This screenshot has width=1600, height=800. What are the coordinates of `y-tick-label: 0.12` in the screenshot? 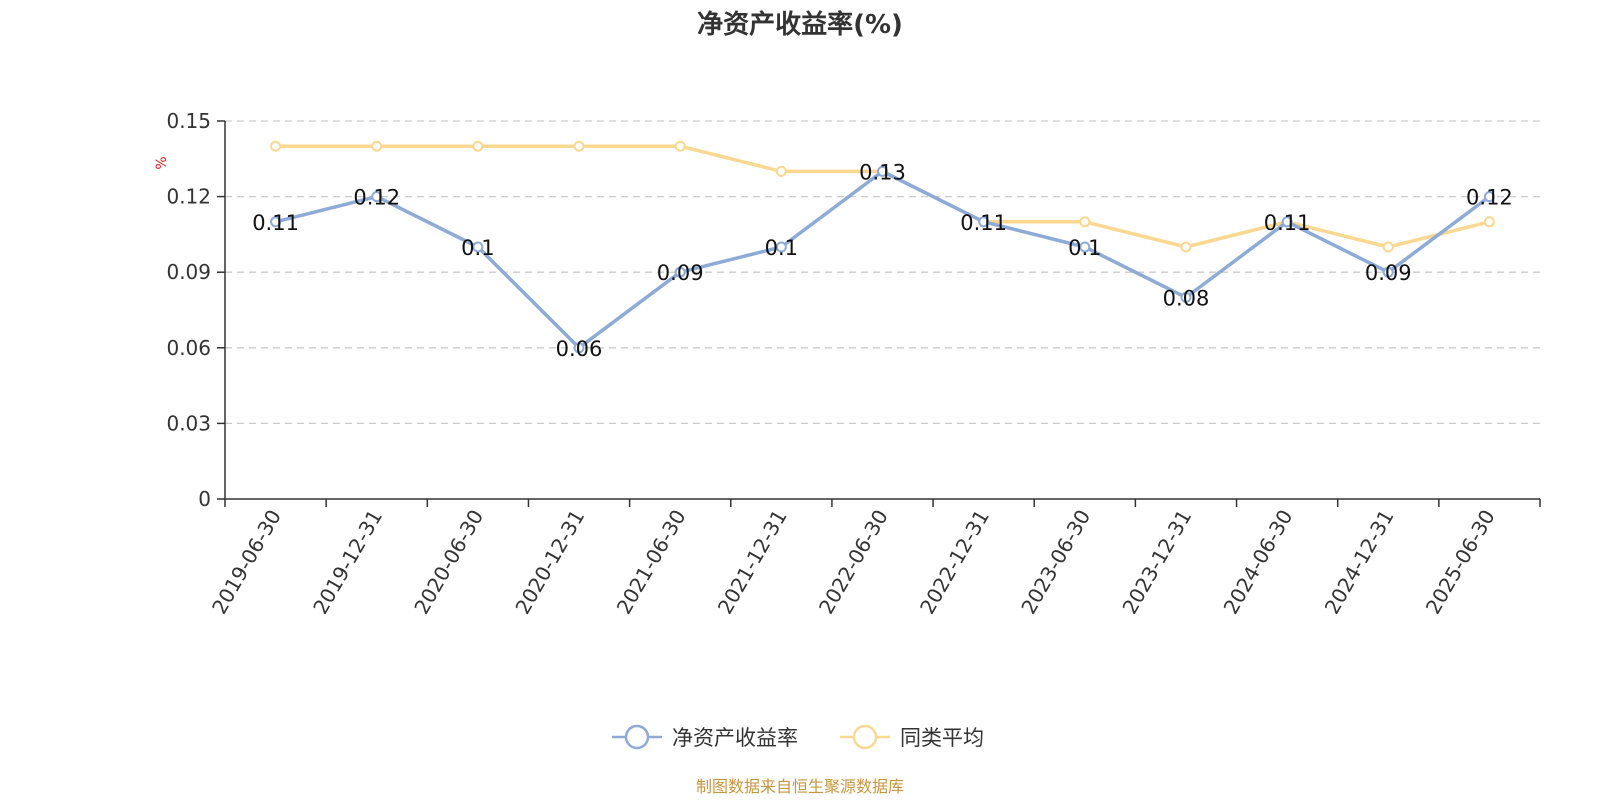 It's located at (188, 197).